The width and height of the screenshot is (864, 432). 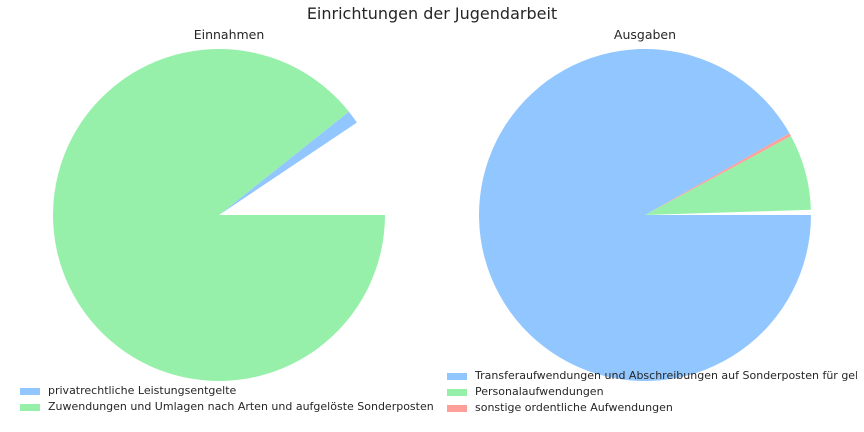 I want to click on pie-title-ausgaben: Ausgaben, so click(x=645, y=34).